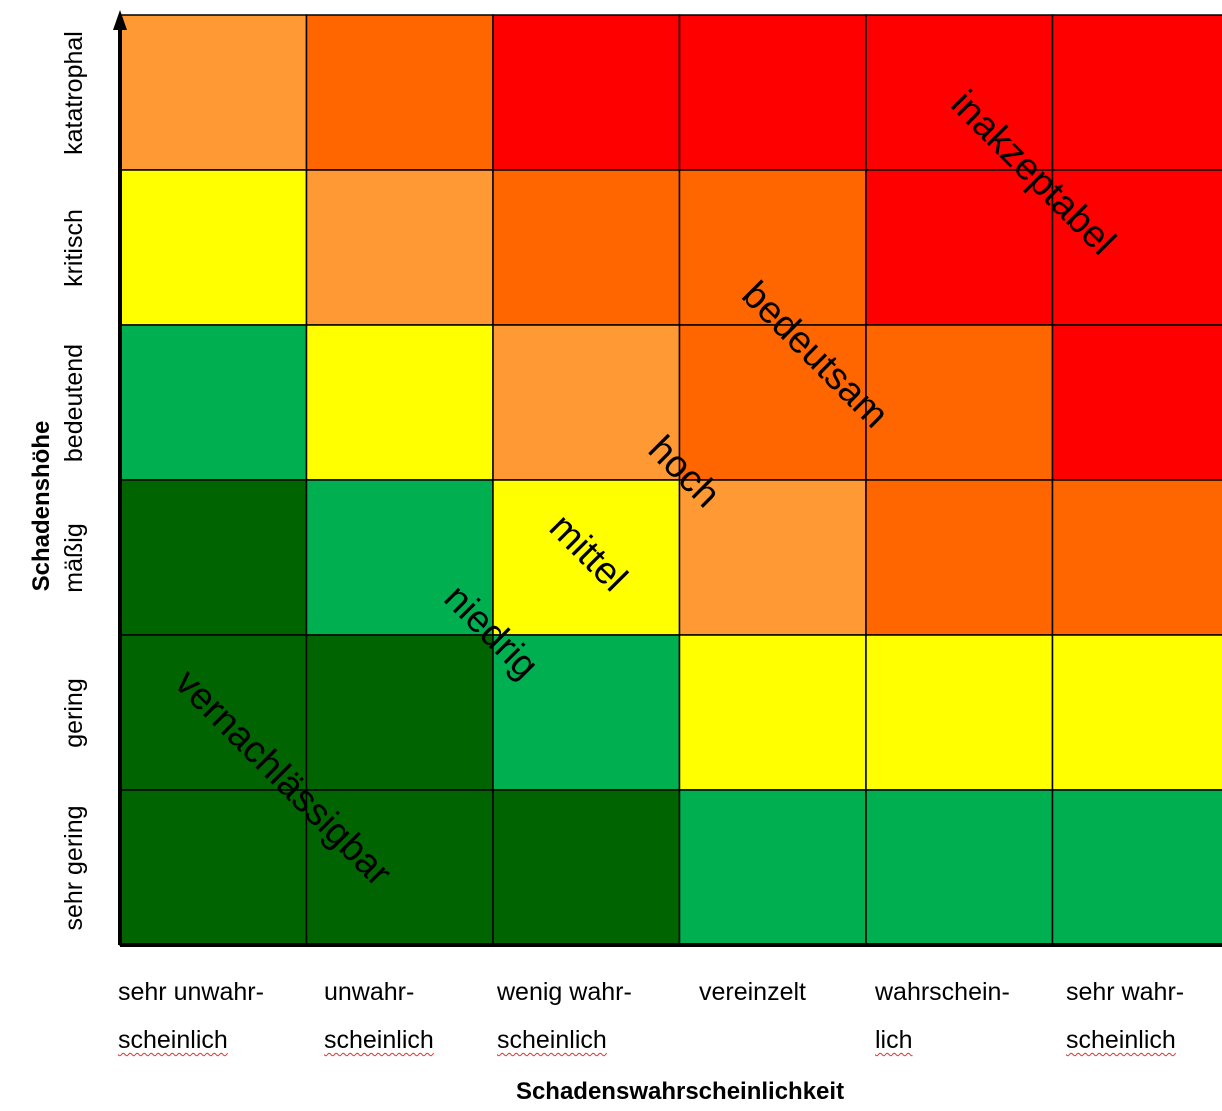 This screenshot has width=1222, height=1111. What do you see at coordinates (1144, 1016) in the screenshot?
I see `x-tick-label: sehr wahr-scheinlich` at bounding box center [1144, 1016].